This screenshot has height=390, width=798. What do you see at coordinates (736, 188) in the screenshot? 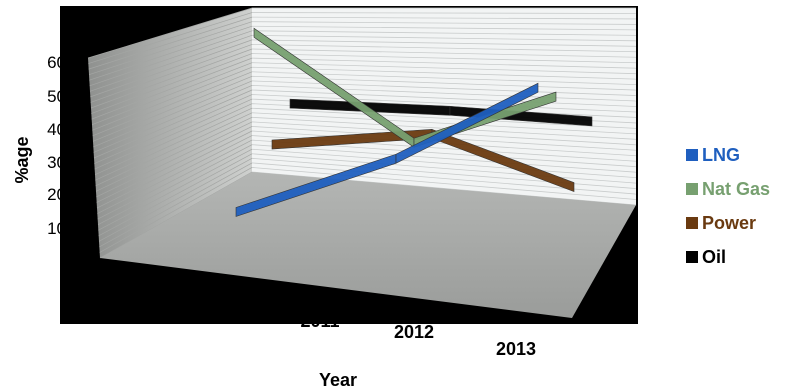
I see `legend-label: Nat Gas` at bounding box center [736, 188].